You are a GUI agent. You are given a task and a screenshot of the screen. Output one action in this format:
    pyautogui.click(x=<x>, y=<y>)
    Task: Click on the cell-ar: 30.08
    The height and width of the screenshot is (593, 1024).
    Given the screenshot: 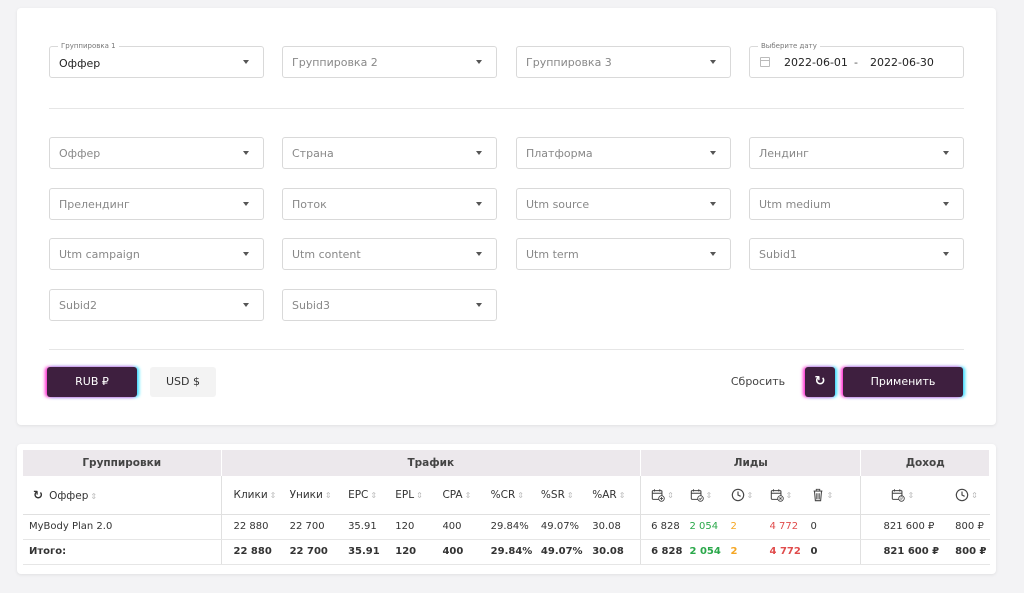 What is the action you would take?
    pyautogui.click(x=614, y=527)
    